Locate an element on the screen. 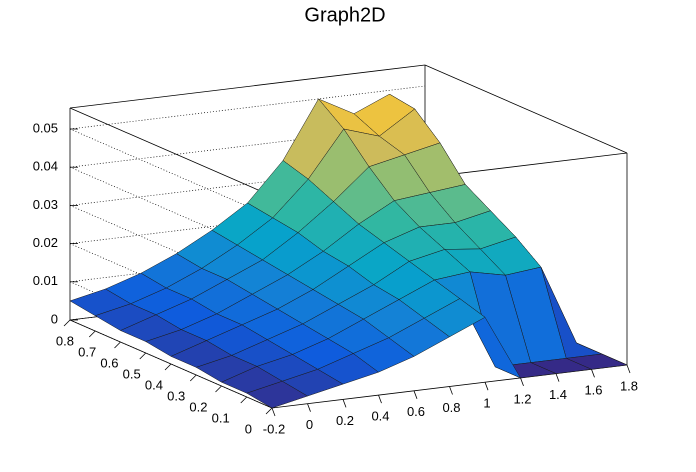 The width and height of the screenshot is (696, 472). x-tick-label: 1 is located at coordinates (486, 403).